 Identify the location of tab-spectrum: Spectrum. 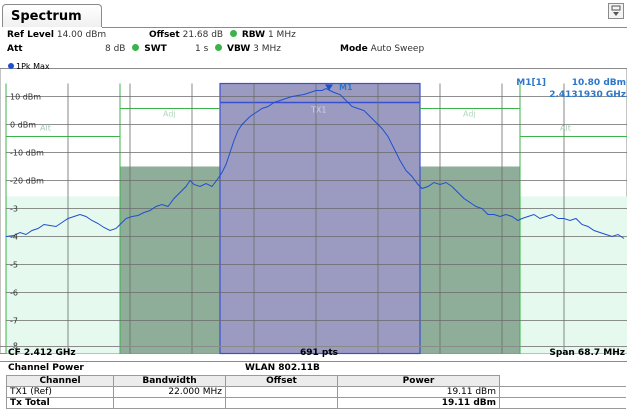
(52, 15).